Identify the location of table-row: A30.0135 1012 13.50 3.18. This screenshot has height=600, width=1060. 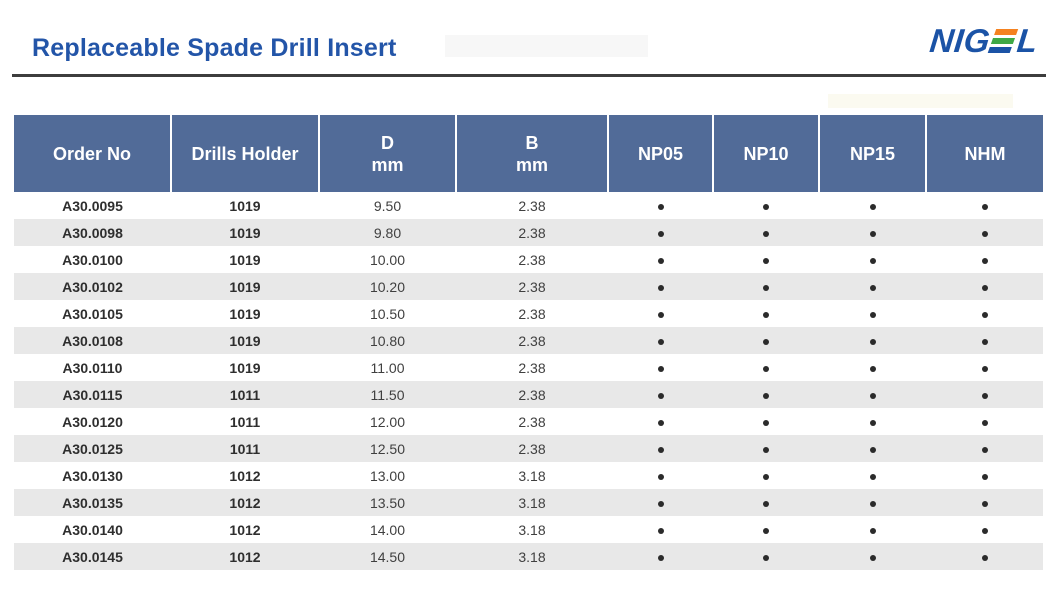
(528, 502).